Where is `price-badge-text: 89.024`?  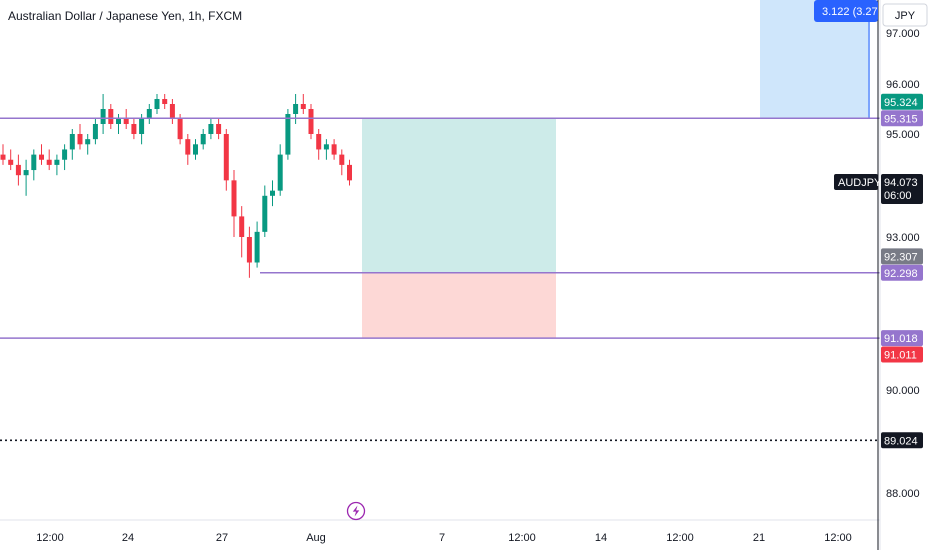 price-badge-text: 89.024 is located at coordinates (901, 441).